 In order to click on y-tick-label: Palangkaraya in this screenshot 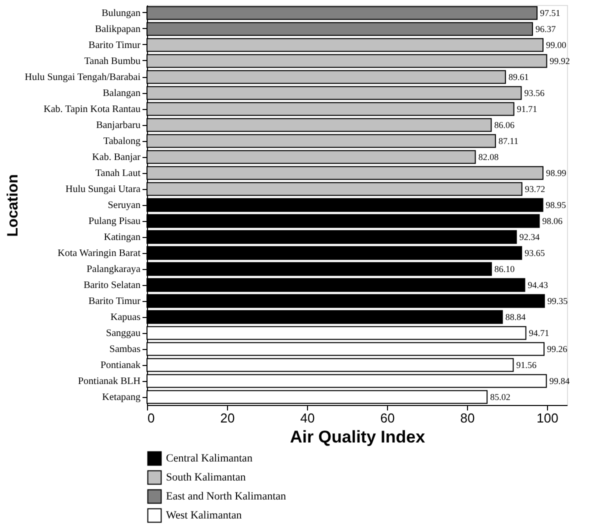, I will do `click(114, 269)`.